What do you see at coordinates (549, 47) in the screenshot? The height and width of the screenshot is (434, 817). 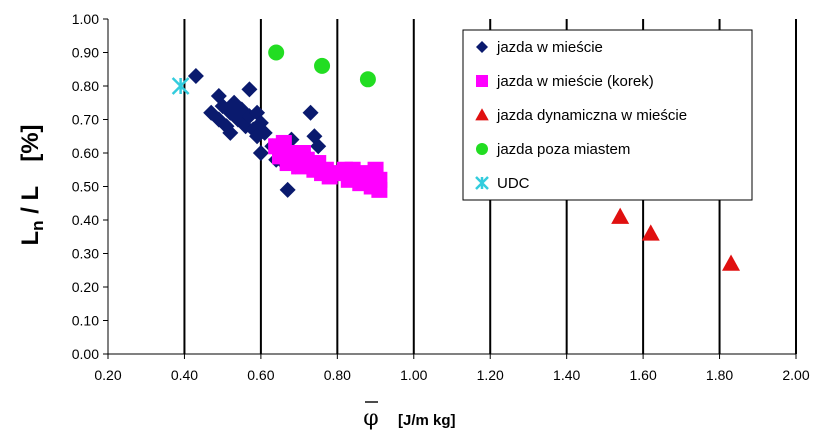 I see `legend-item-label: jazda w mieście` at bounding box center [549, 47].